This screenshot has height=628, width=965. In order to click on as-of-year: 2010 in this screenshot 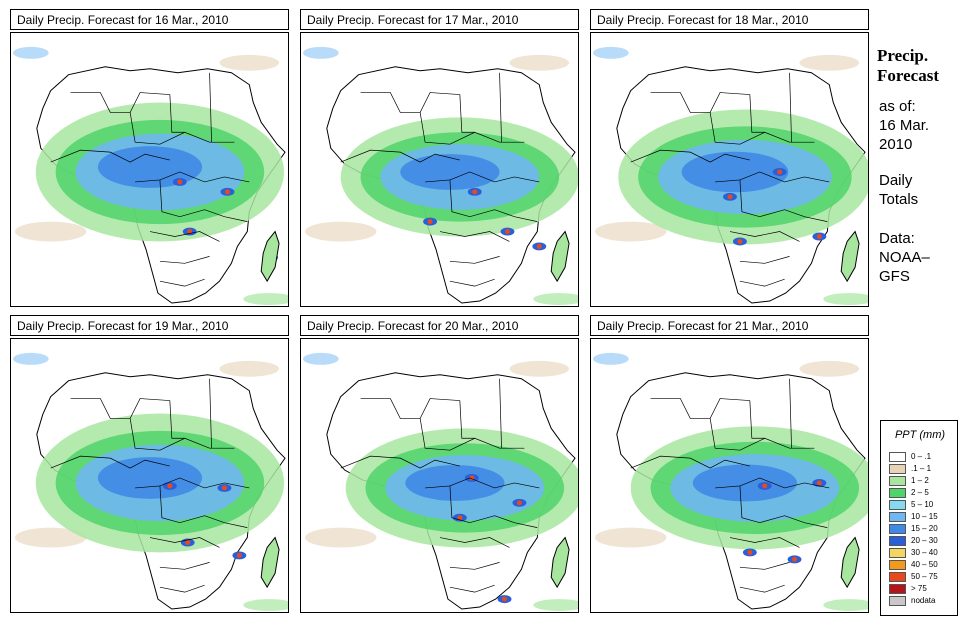, I will do `click(896, 144)`.